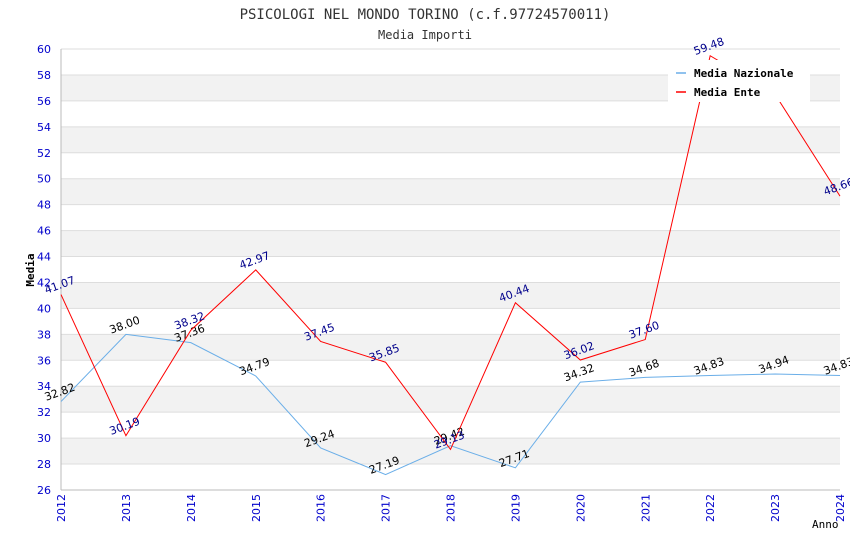 The height and width of the screenshot is (550, 850). What do you see at coordinates (44, 334) in the screenshot?
I see `y-tick-label: 38` at bounding box center [44, 334].